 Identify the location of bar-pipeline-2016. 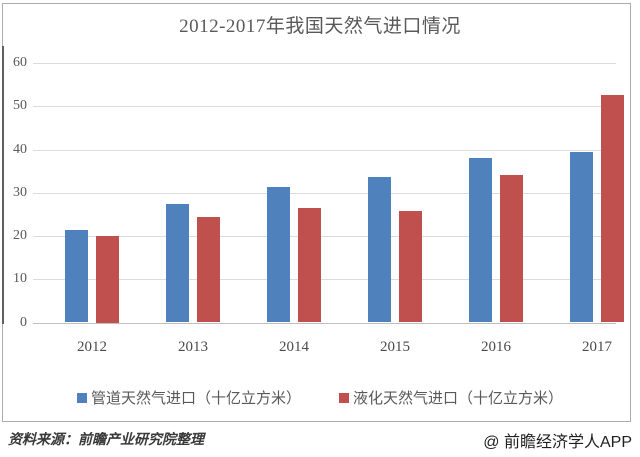
(480, 240).